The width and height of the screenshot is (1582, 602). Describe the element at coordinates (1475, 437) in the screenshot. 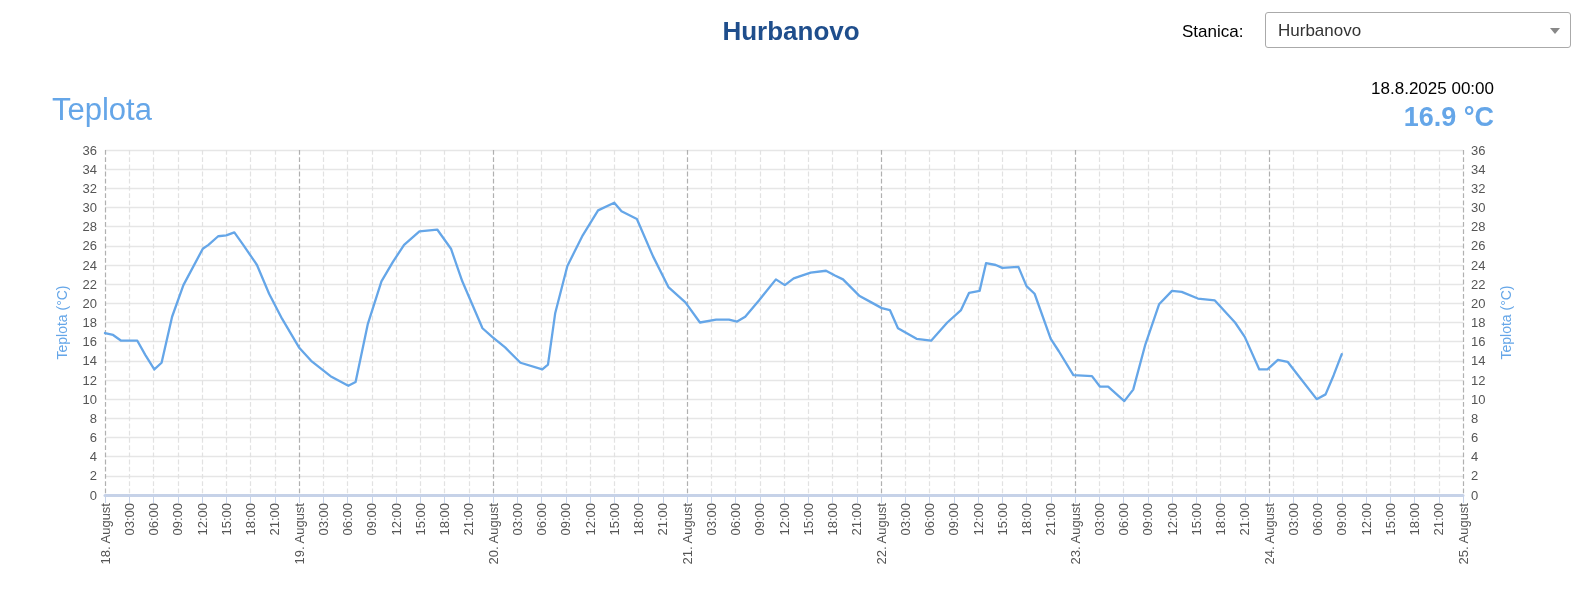

I see `y2-tick-label: 6` at that location.